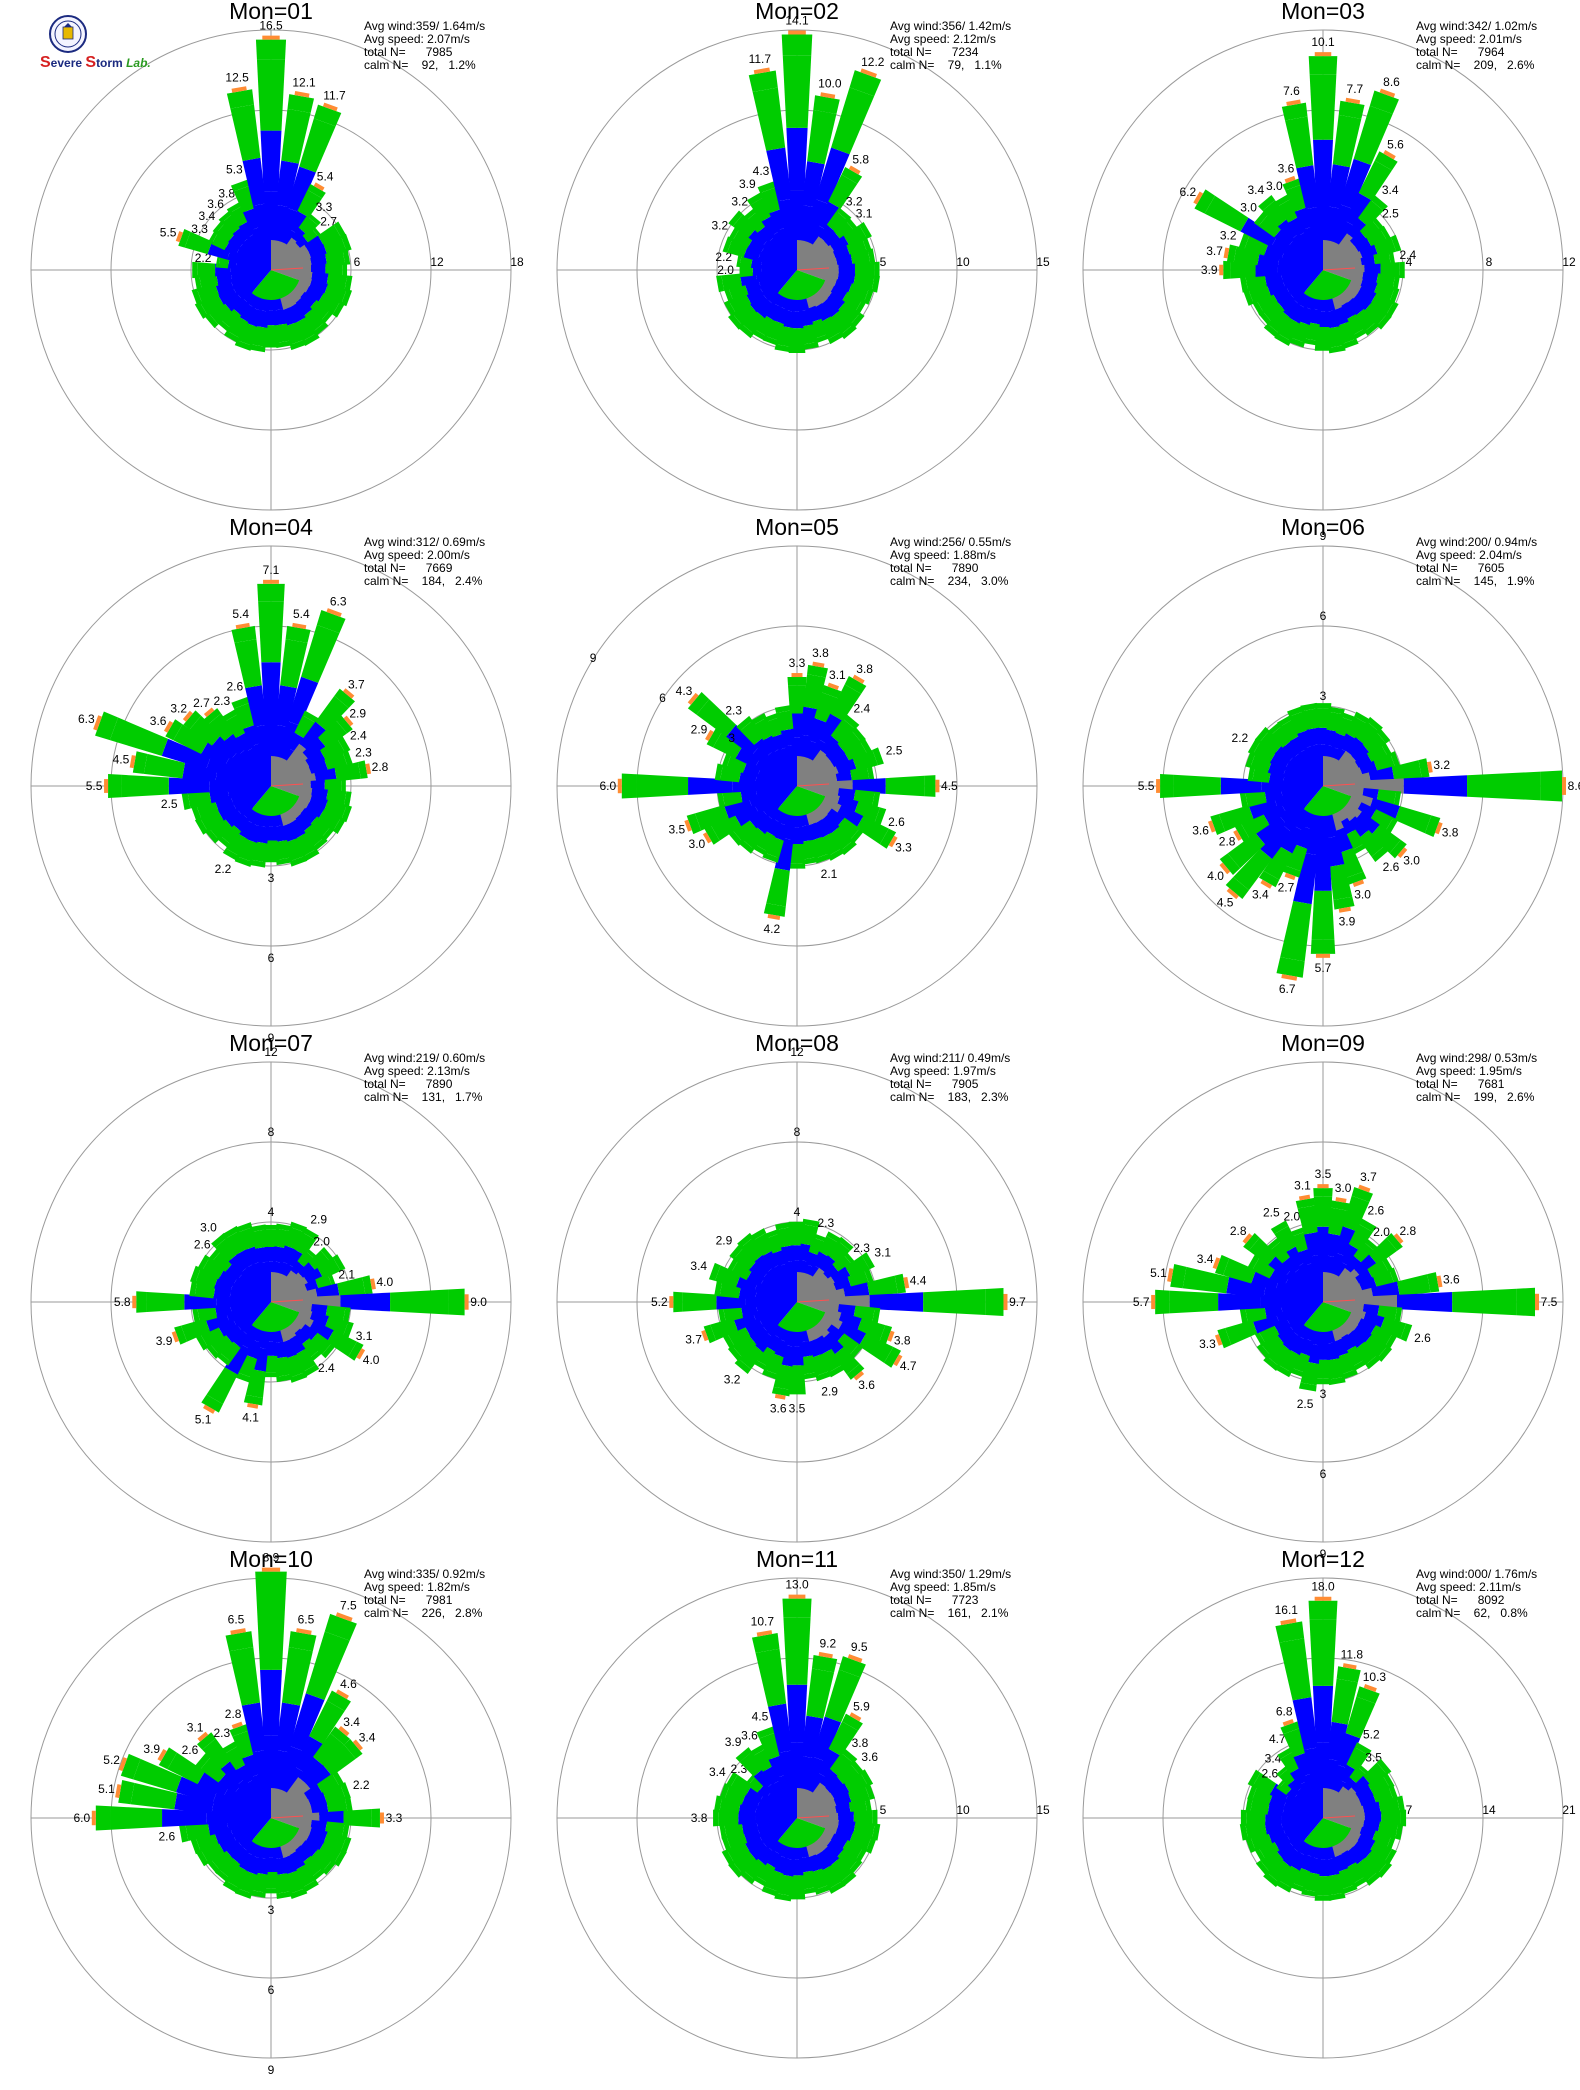 Image resolution: width=1580 pixels, height=2090 pixels. What do you see at coordinates (1260, 895) in the screenshot?
I see `petal-value-label: 3.4` at bounding box center [1260, 895].